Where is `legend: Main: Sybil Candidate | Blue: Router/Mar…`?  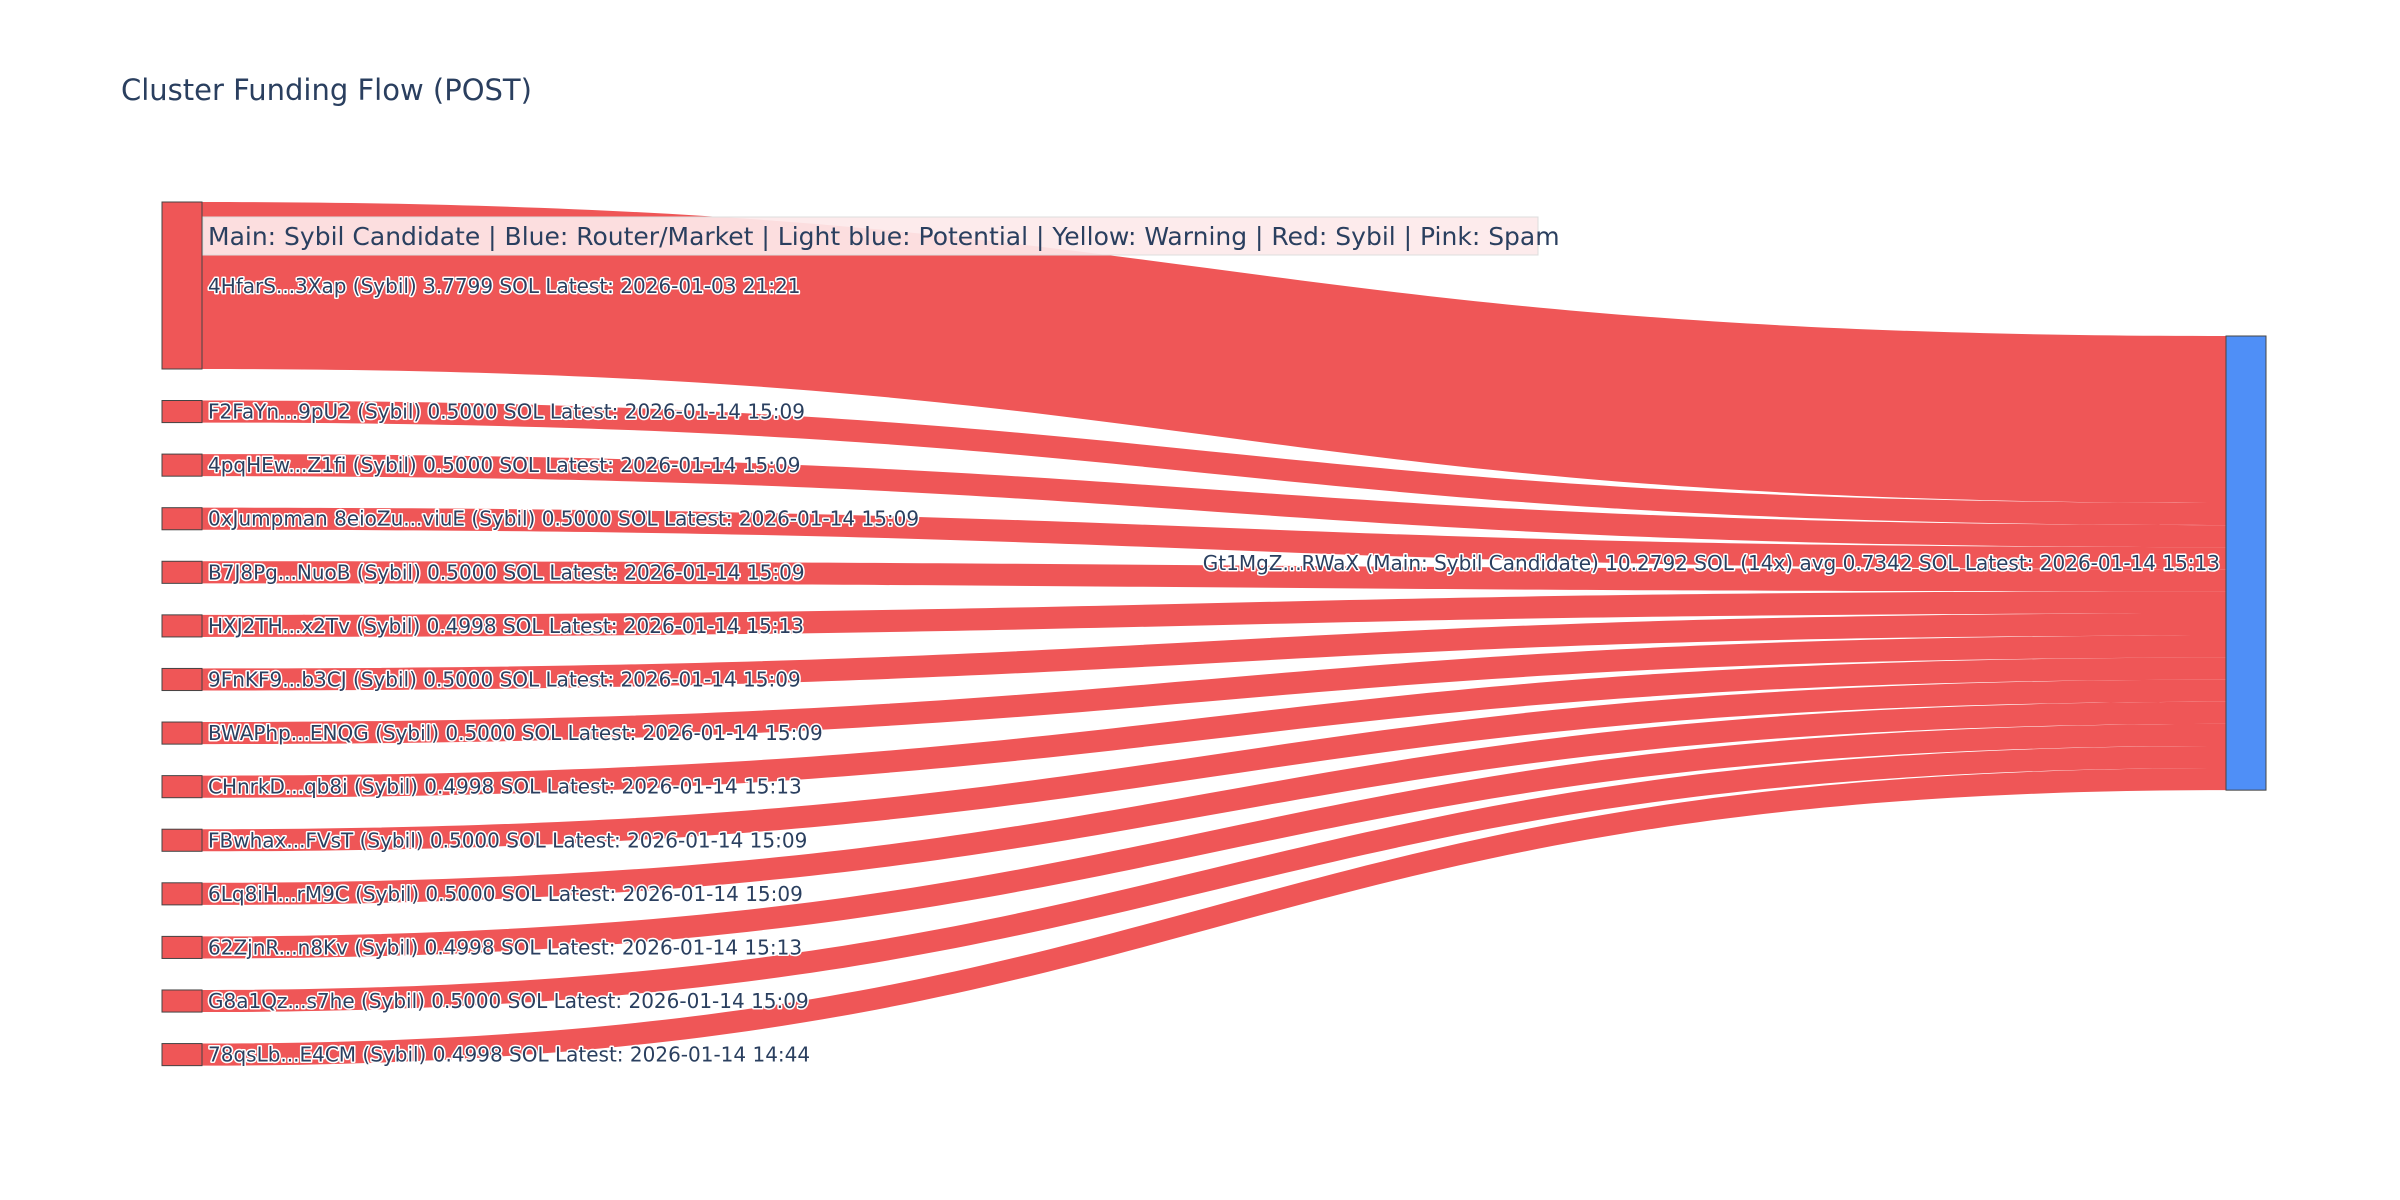 legend: Main: Sybil Candidate | Blue: Router/Mar… is located at coordinates (881, 236).